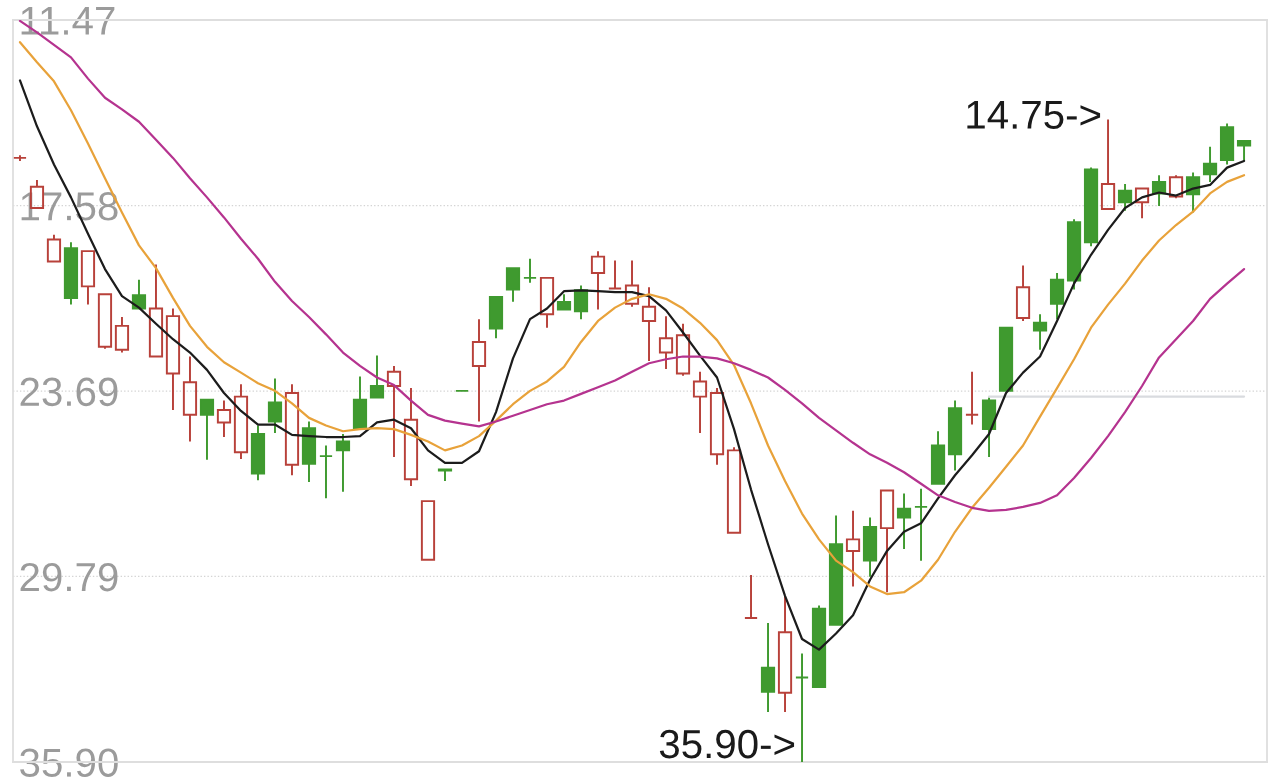 Image resolution: width=1280 pixels, height=779 pixels. I want to click on y-tick-label: 29.79, so click(69, 577).